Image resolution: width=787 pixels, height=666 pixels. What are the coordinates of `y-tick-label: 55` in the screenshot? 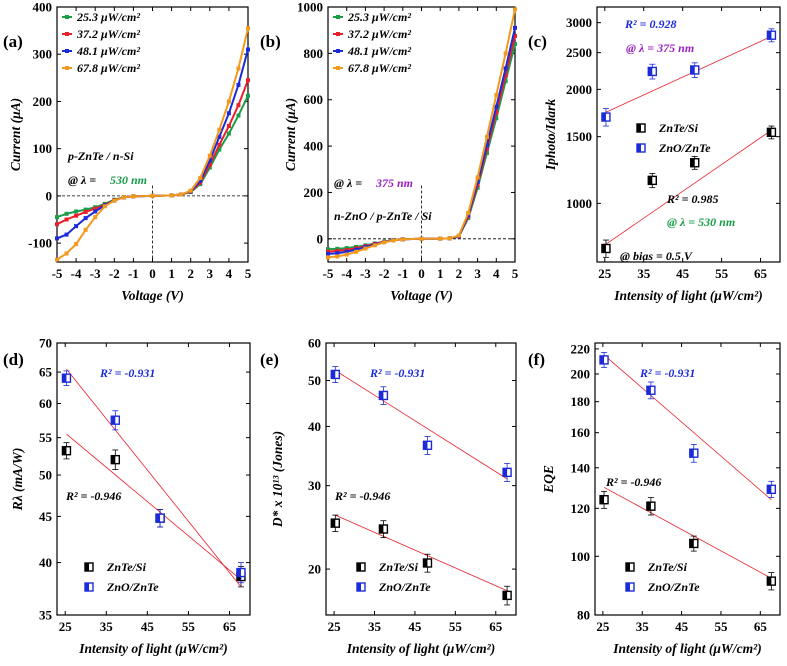 It's located at (46, 437).